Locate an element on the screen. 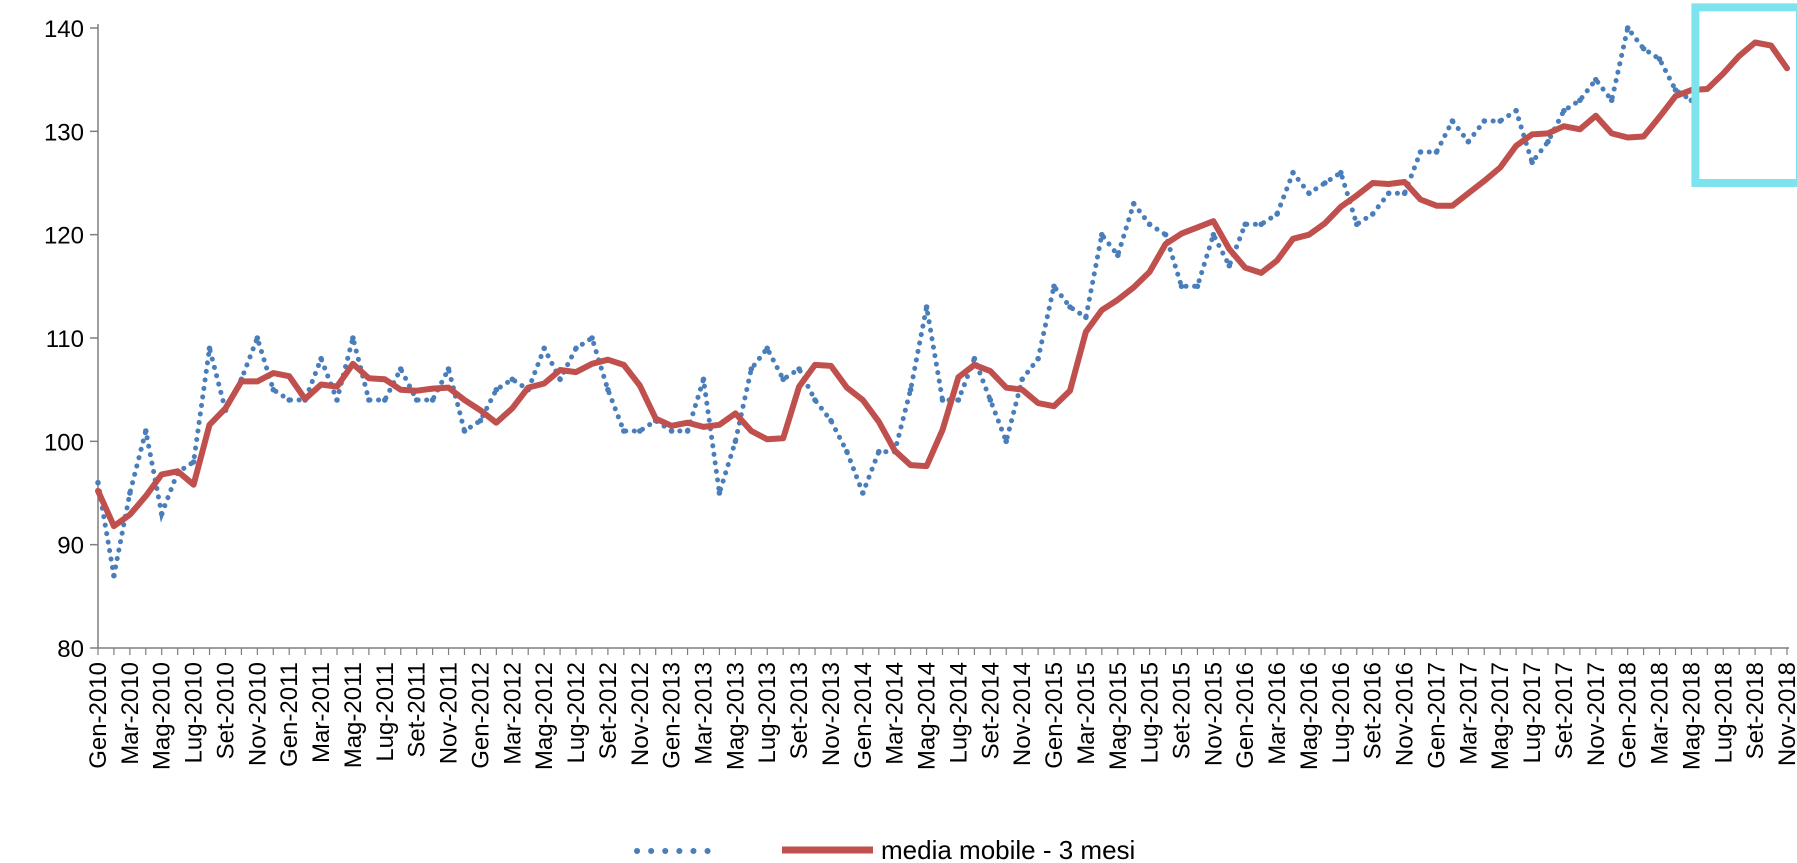 The height and width of the screenshot is (863, 1797). x-tick-label: Gen-2017 is located at coordinates (1436, 715).